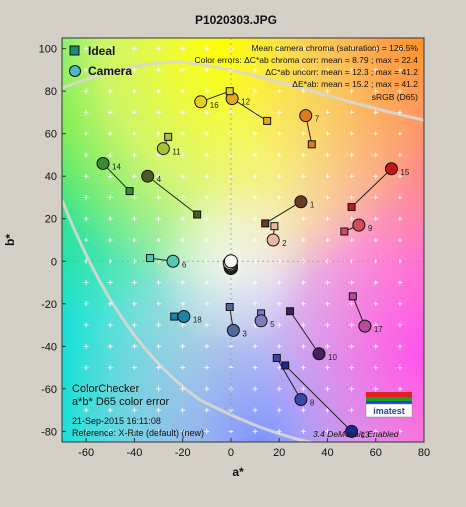 This screenshot has height=507, width=466. What do you see at coordinates (274, 226) in the screenshot?
I see `patch-2-ideal` at bounding box center [274, 226].